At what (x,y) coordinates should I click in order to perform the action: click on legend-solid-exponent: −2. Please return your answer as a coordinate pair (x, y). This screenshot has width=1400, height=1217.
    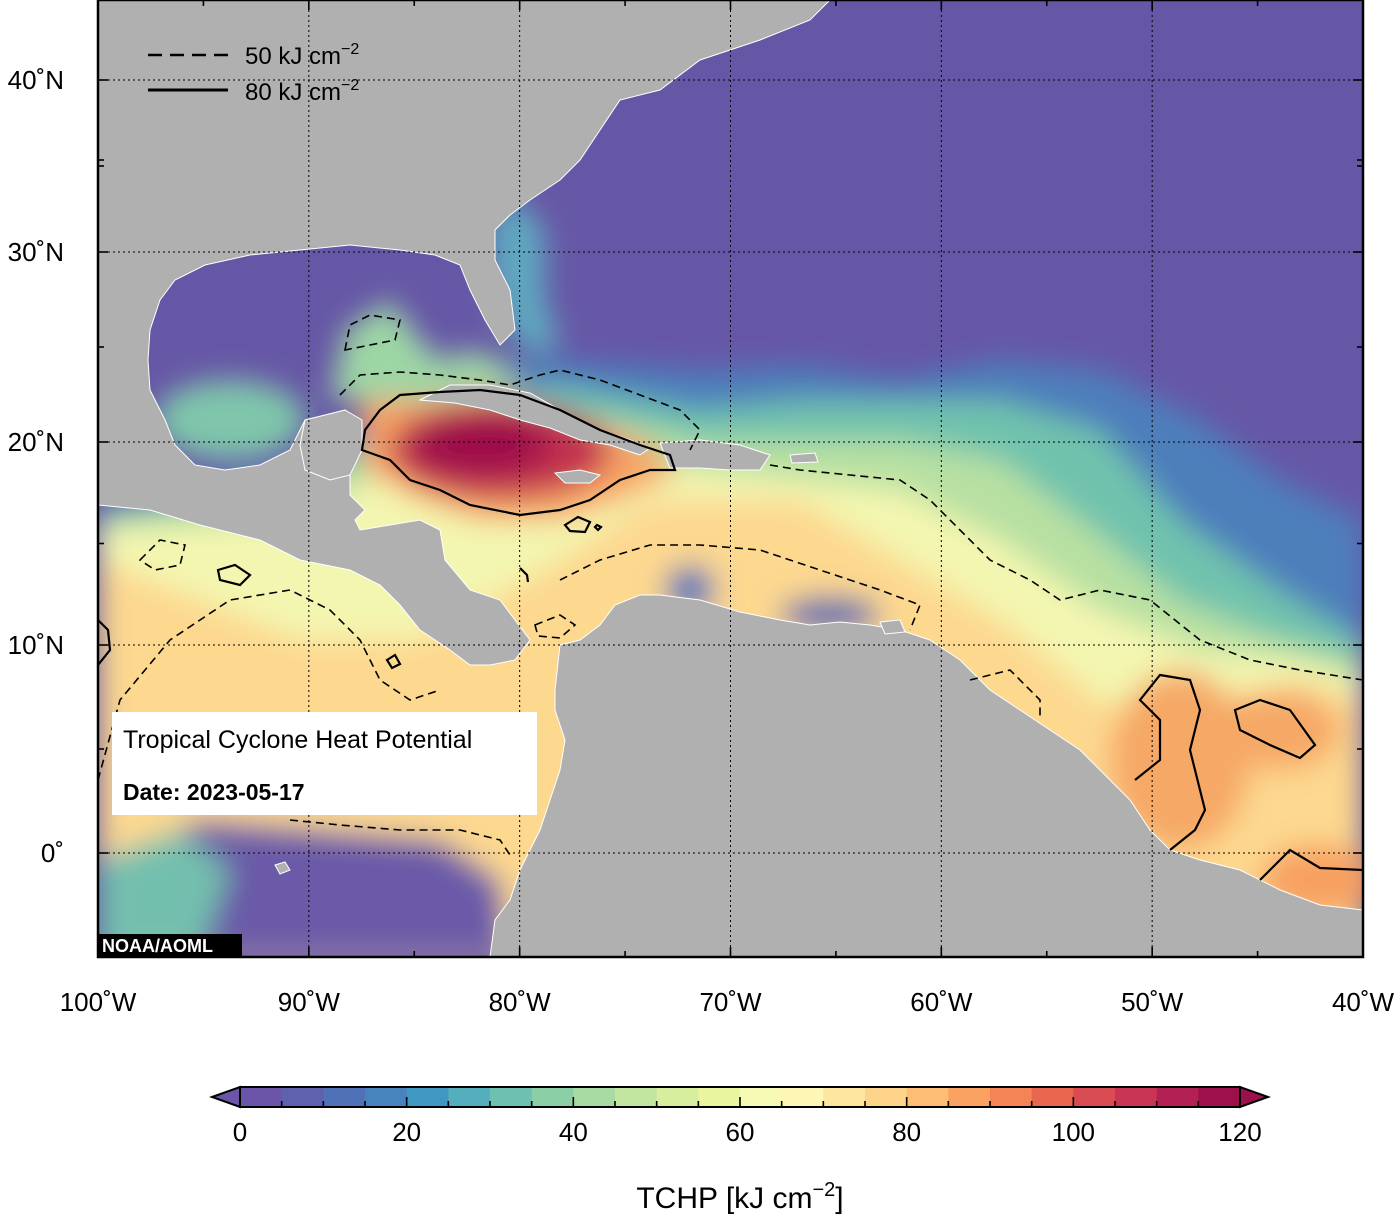
    Looking at the image, I should click on (350, 85).